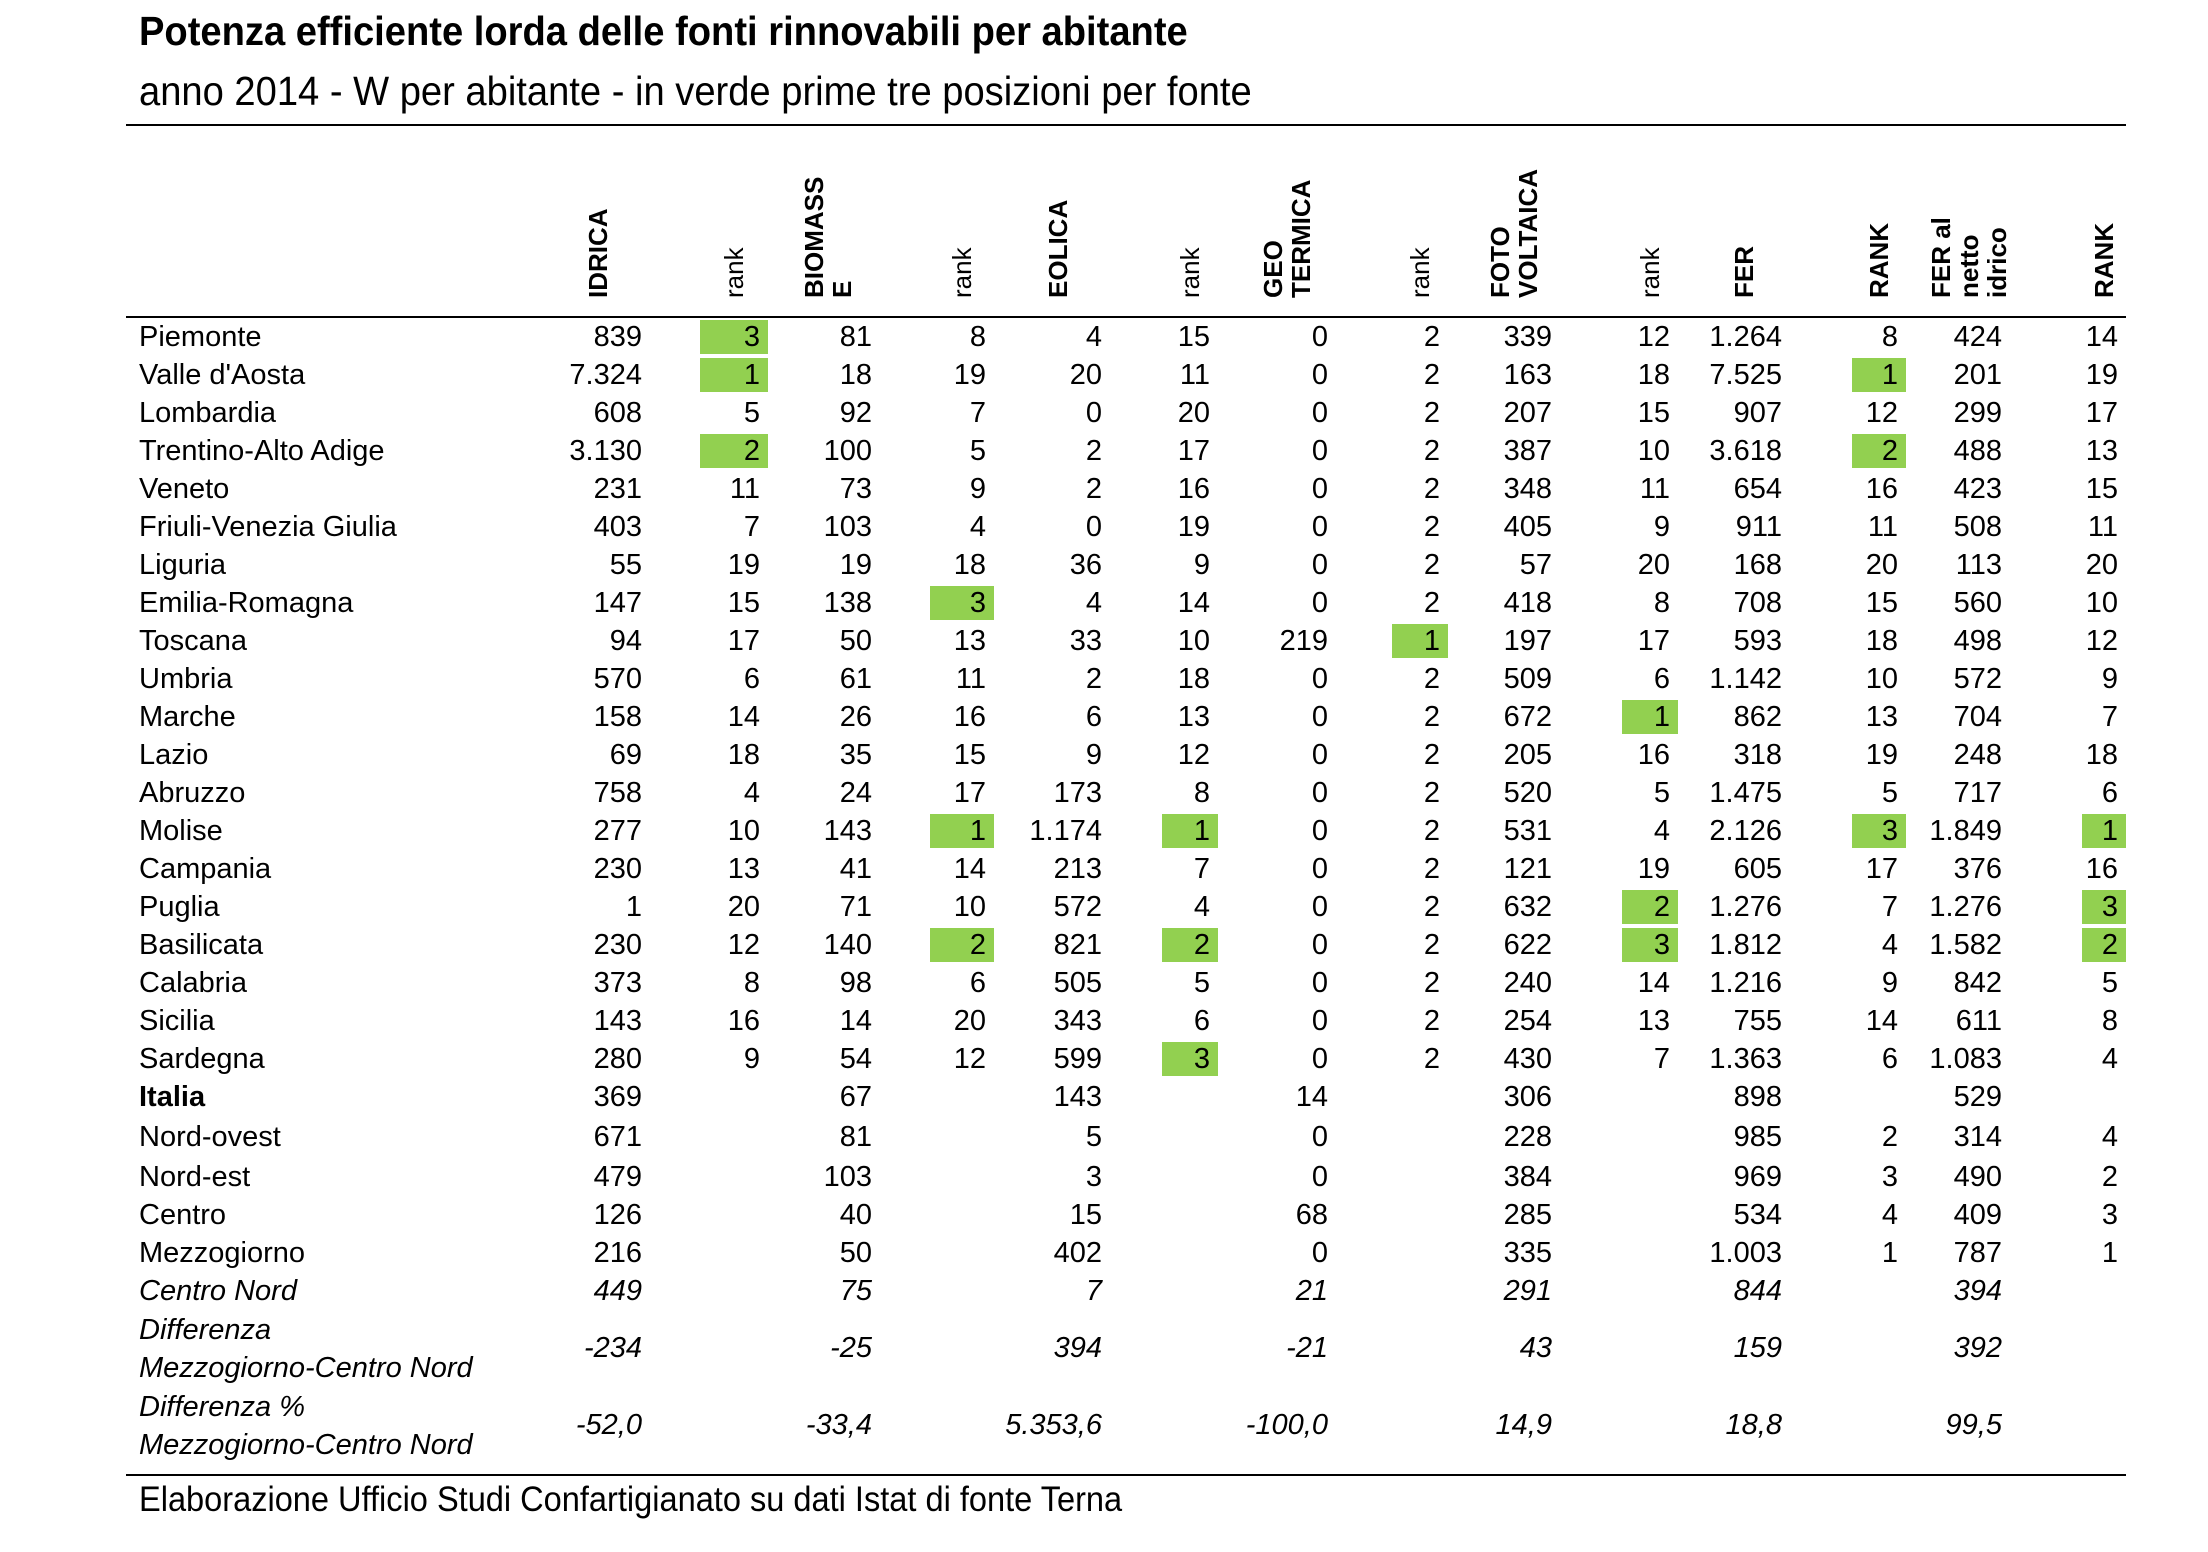 The height and width of the screenshot is (1552, 2208). Describe the element at coordinates (1104, 1291) in the screenshot. I see `table-row: Centro Nord 449 75 7 21 291 844 394` at that location.